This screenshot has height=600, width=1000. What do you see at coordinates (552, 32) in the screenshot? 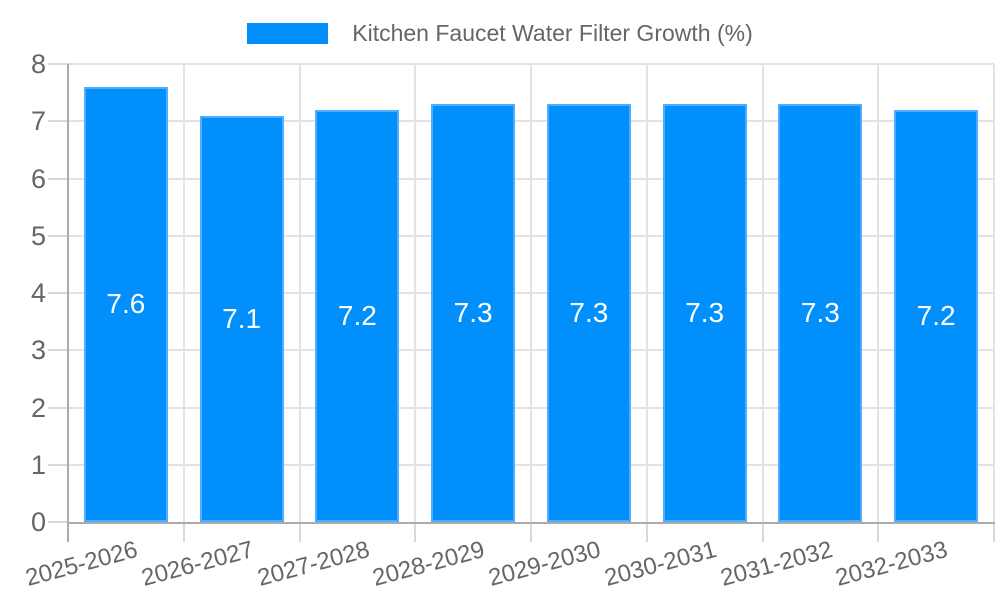
I see `legend-label: Kitchen Faucet Water Filter Growth (%)` at bounding box center [552, 32].